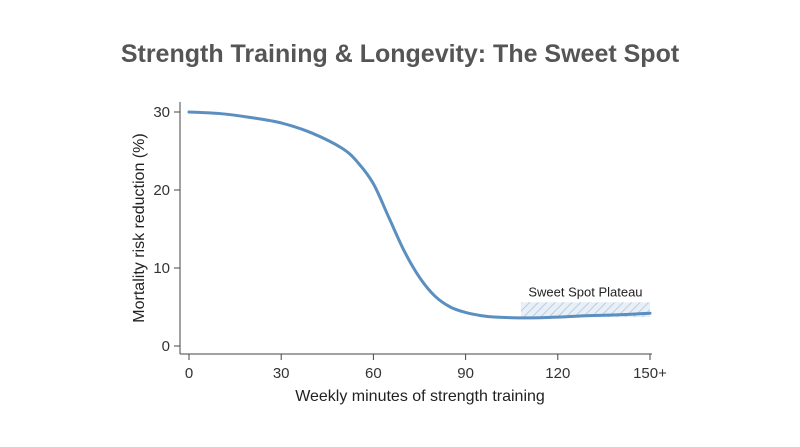 The width and height of the screenshot is (800, 447). Describe the element at coordinates (426, 368) in the screenshot. I see `x-ticks: 0 30 60 90 120 150+` at that location.